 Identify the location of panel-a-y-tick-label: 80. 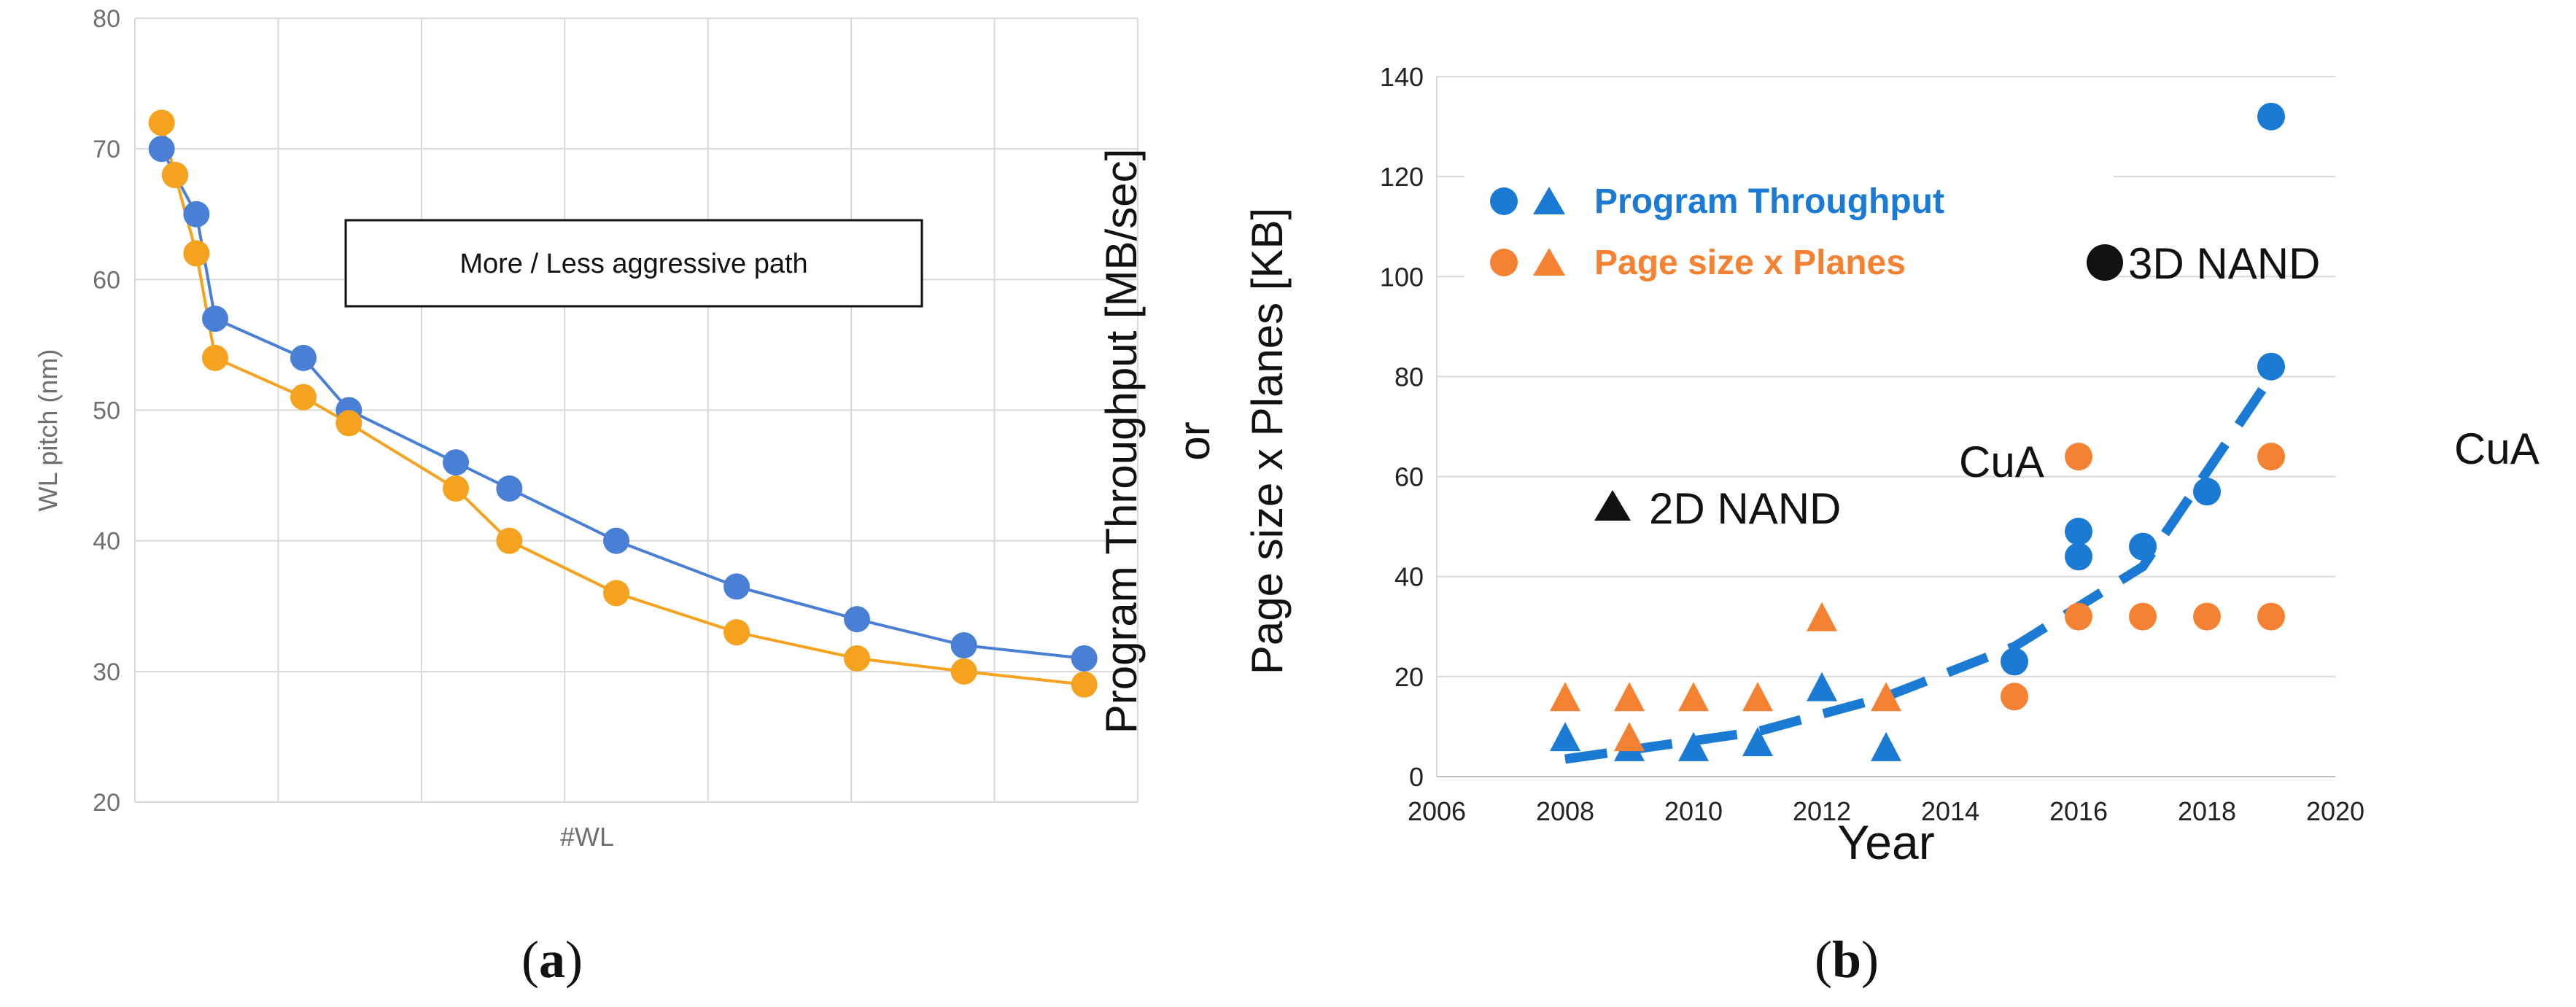
(107, 19).